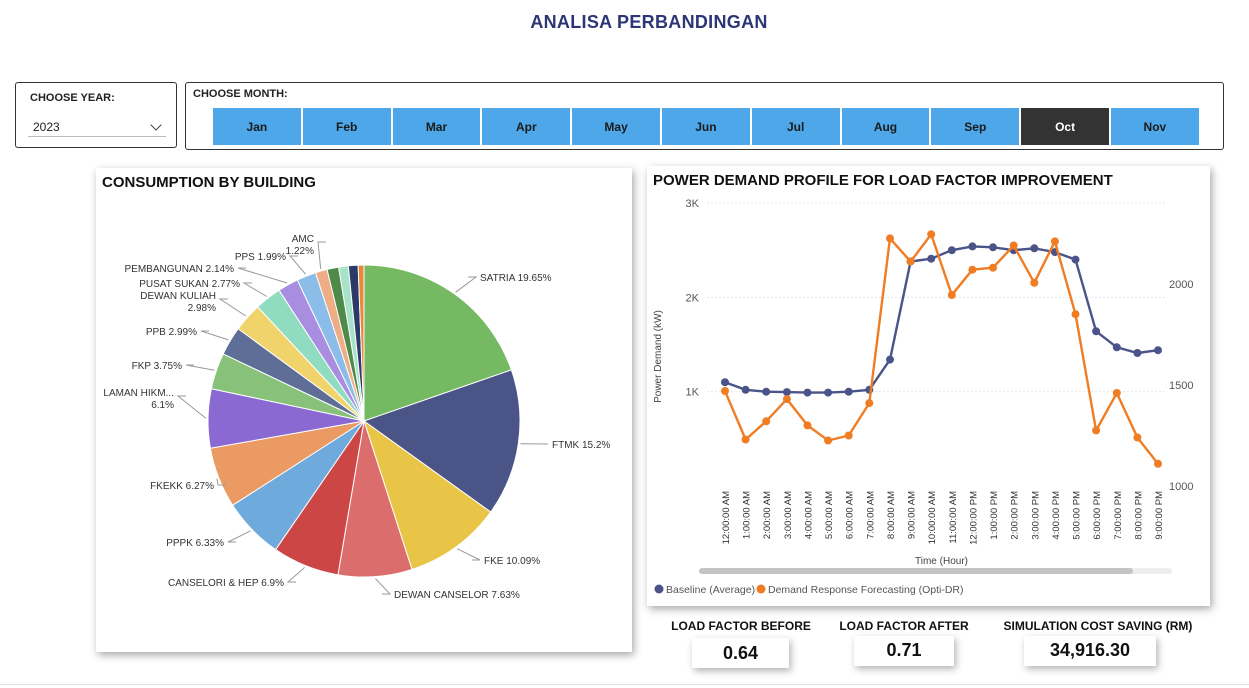 Image resolution: width=1249 pixels, height=688 pixels. What do you see at coordinates (257, 126) in the screenshot?
I see `month-button-jan: Jan` at bounding box center [257, 126].